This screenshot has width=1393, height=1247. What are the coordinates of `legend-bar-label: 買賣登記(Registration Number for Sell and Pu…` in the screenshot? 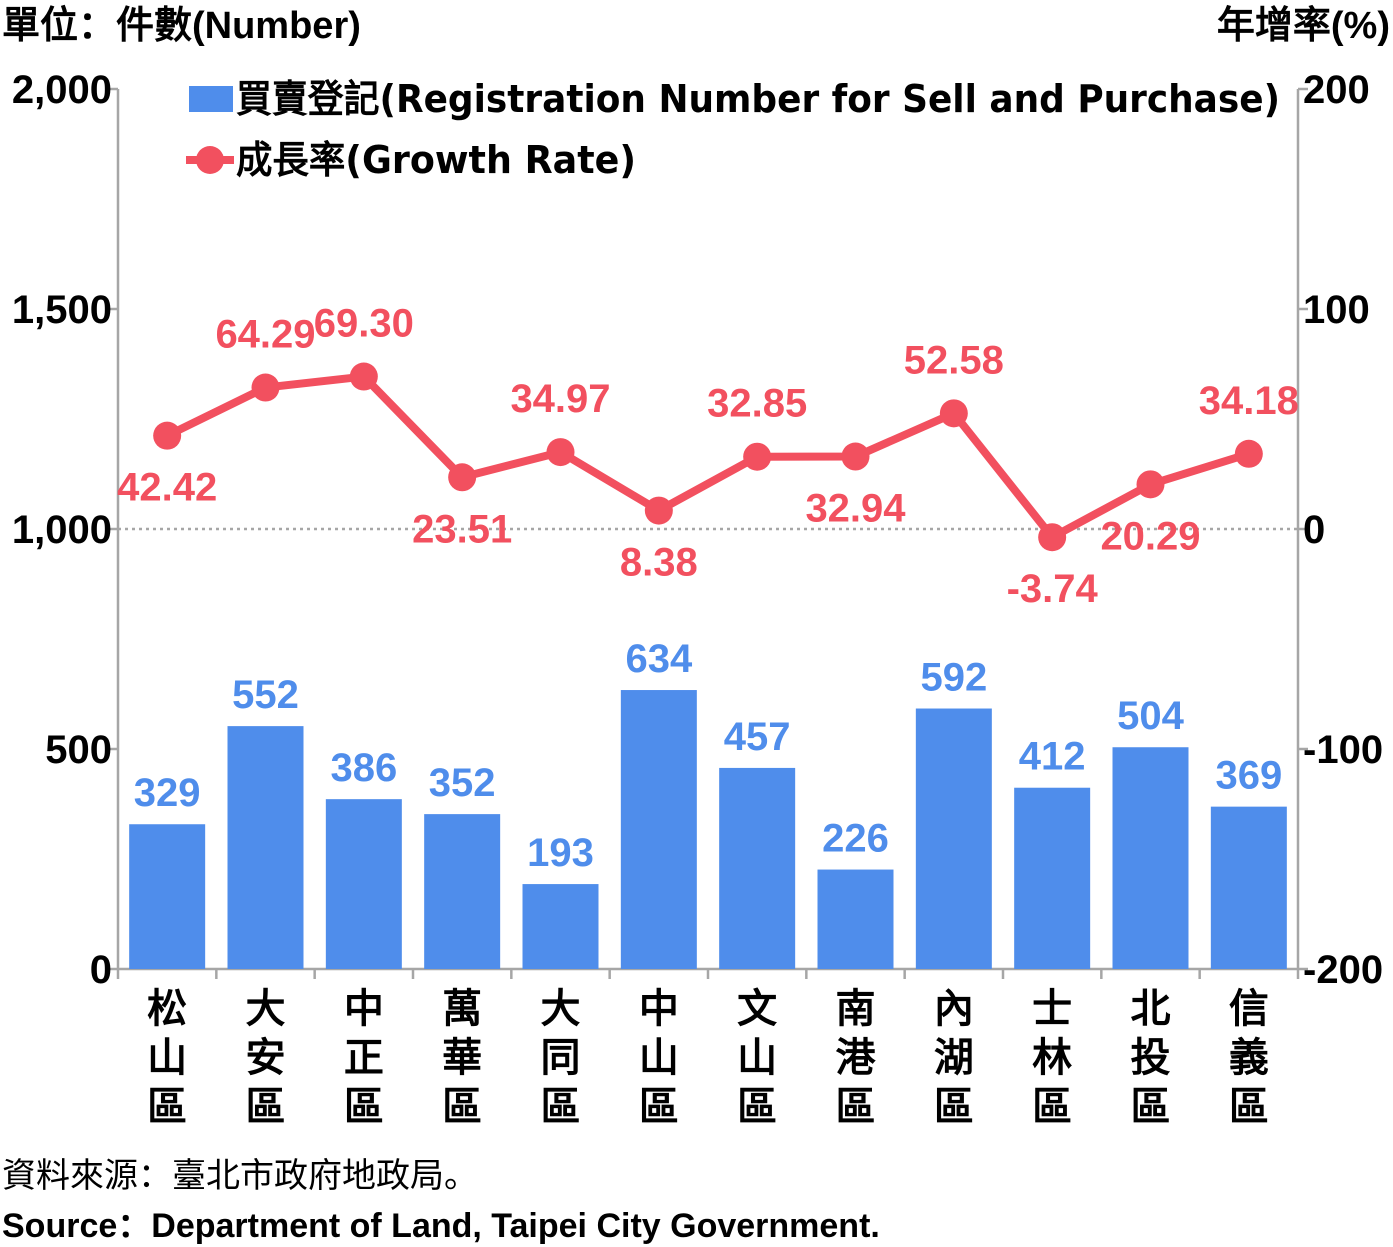 It's located at (758, 99).